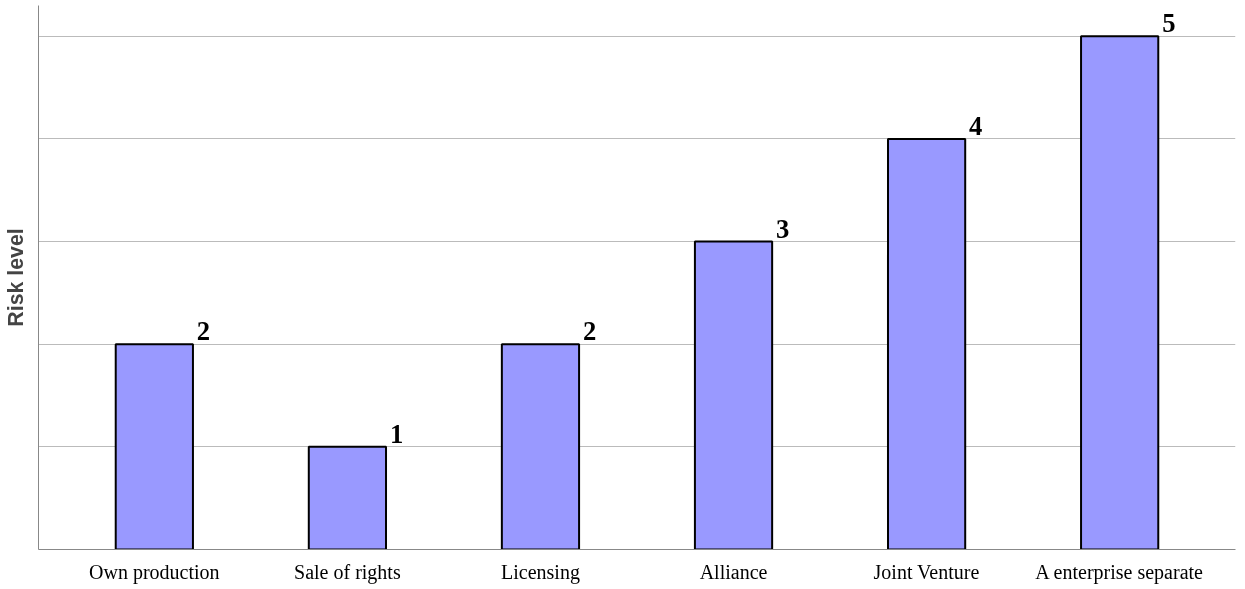 Image resolution: width=1245 pixels, height=589 pixels. Describe the element at coordinates (1119, 572) in the screenshot. I see `x-tick-label: A enterprise separate` at that location.